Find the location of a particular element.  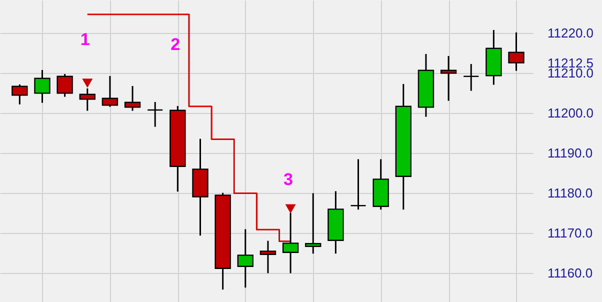

y-tick-label: 11200.0 is located at coordinates (571, 112).